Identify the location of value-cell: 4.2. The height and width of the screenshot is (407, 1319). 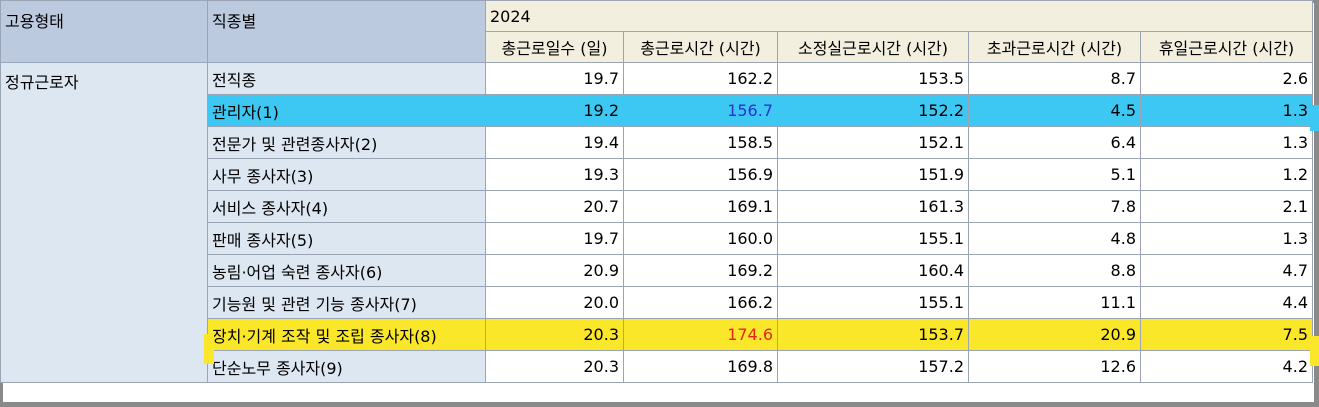
(1226, 366).